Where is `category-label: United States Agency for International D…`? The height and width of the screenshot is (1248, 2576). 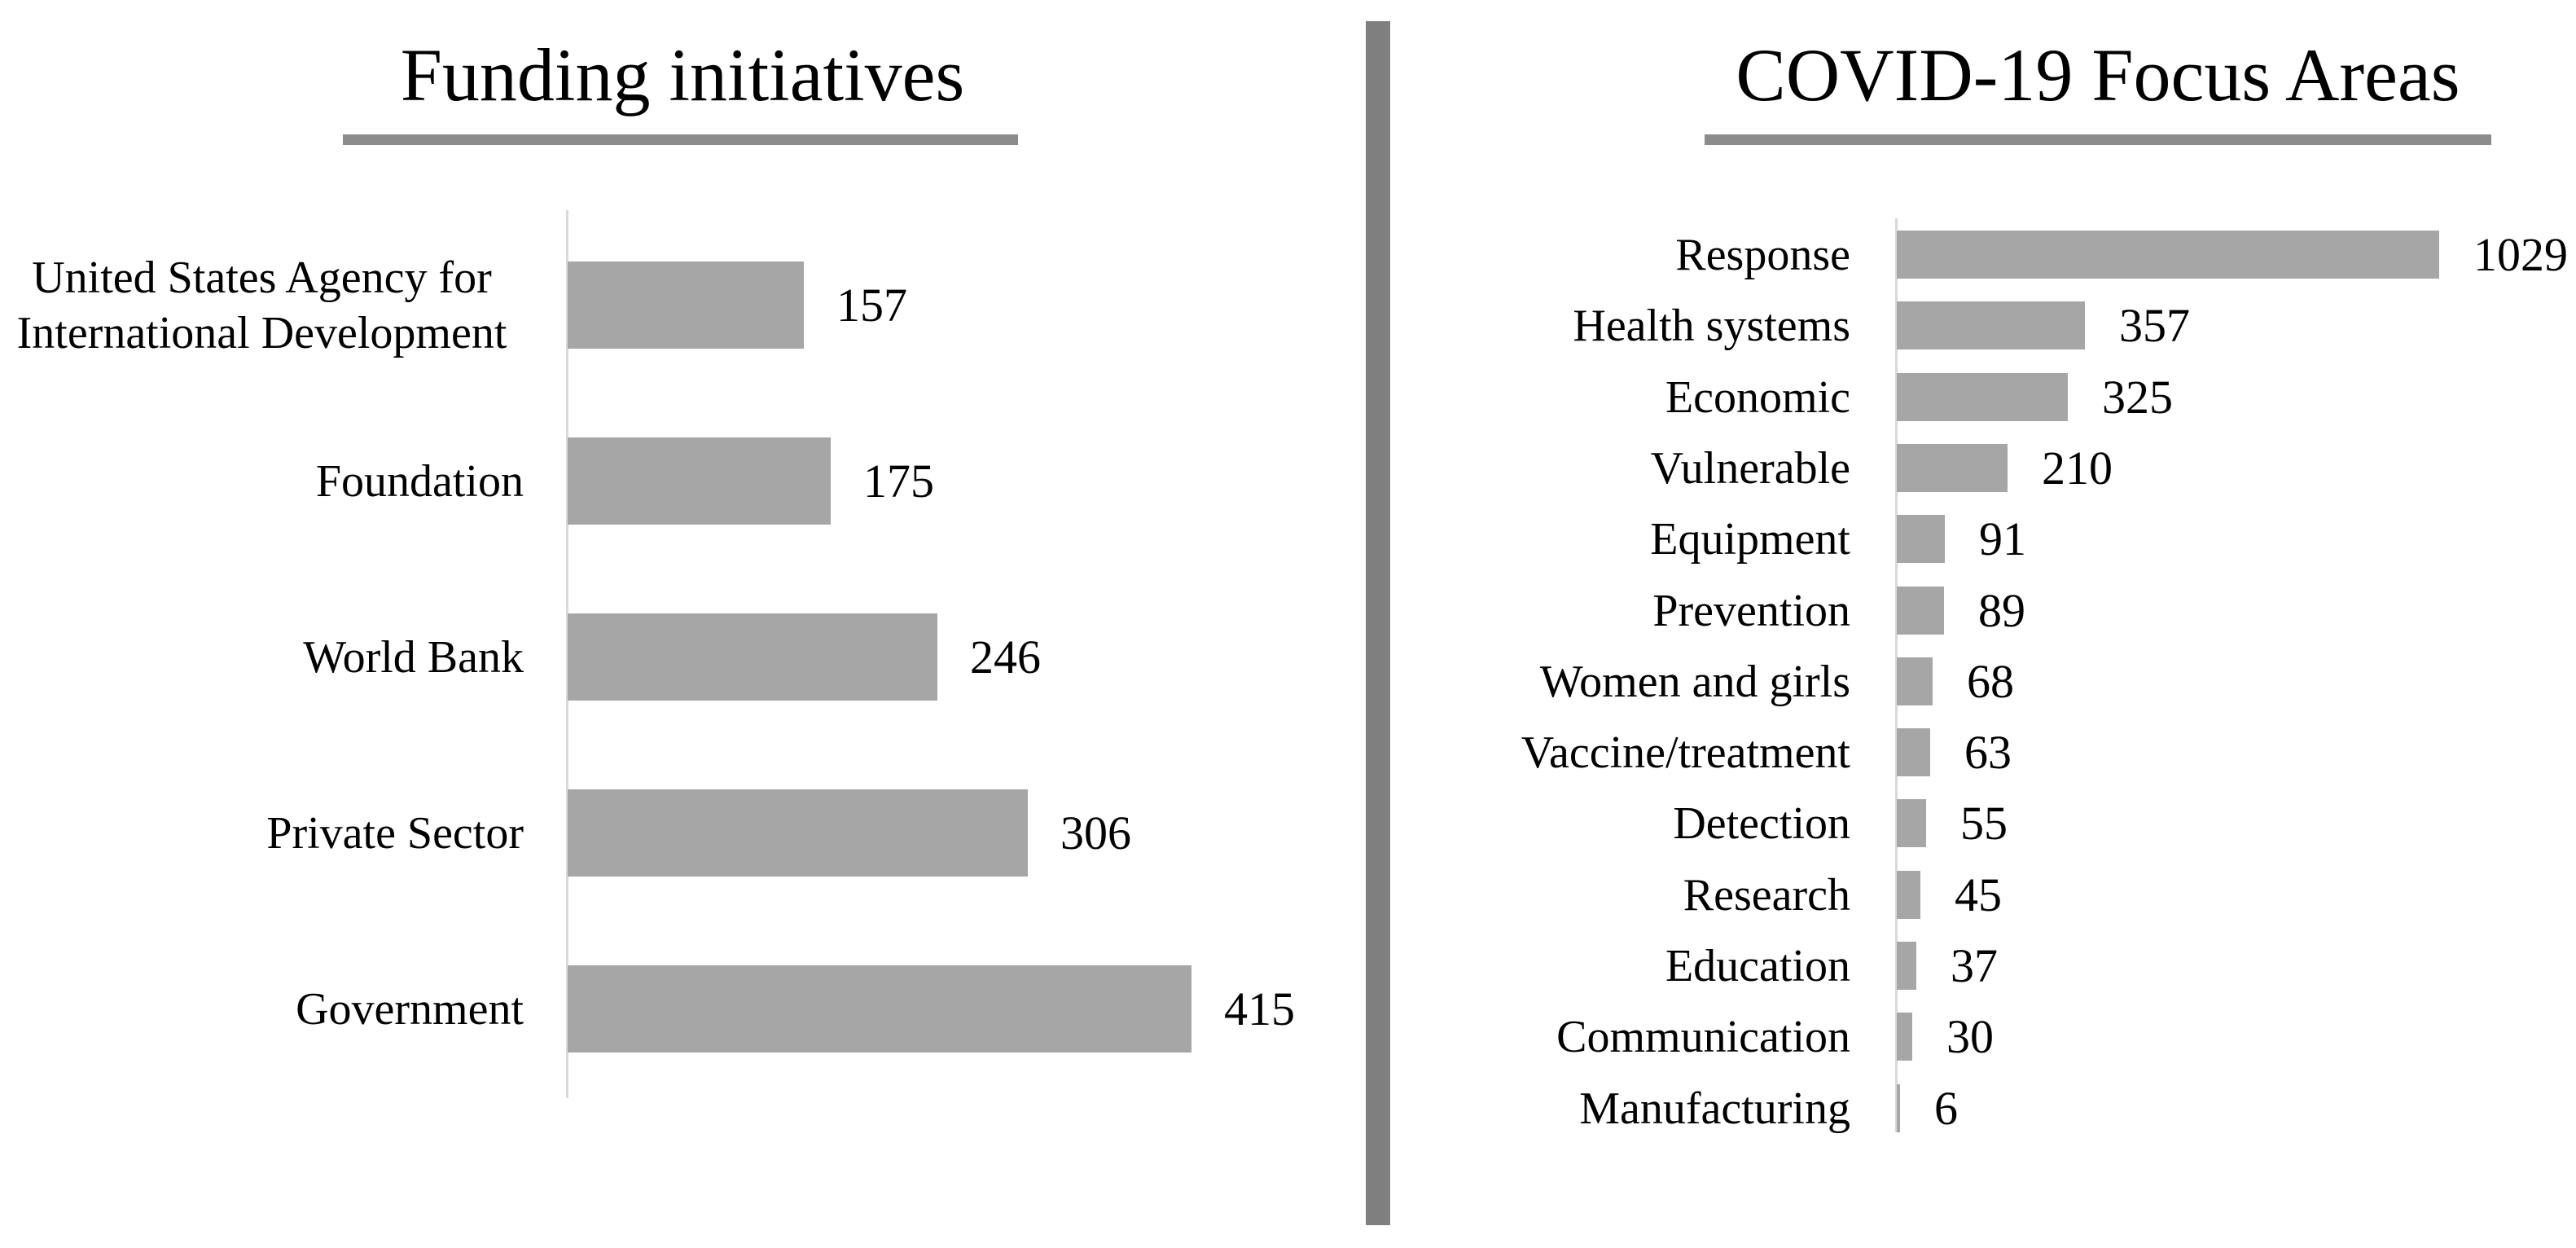
category-label: United States Agency for International D… is located at coordinates (261, 305).